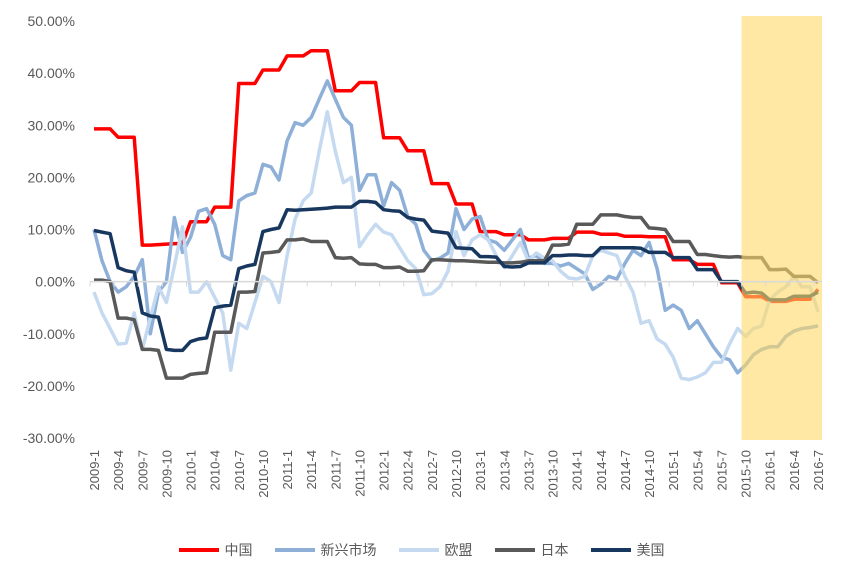 The height and width of the screenshot is (581, 843). Describe the element at coordinates (553, 474) in the screenshot. I see `x-tick-label: 2013-10` at that location.